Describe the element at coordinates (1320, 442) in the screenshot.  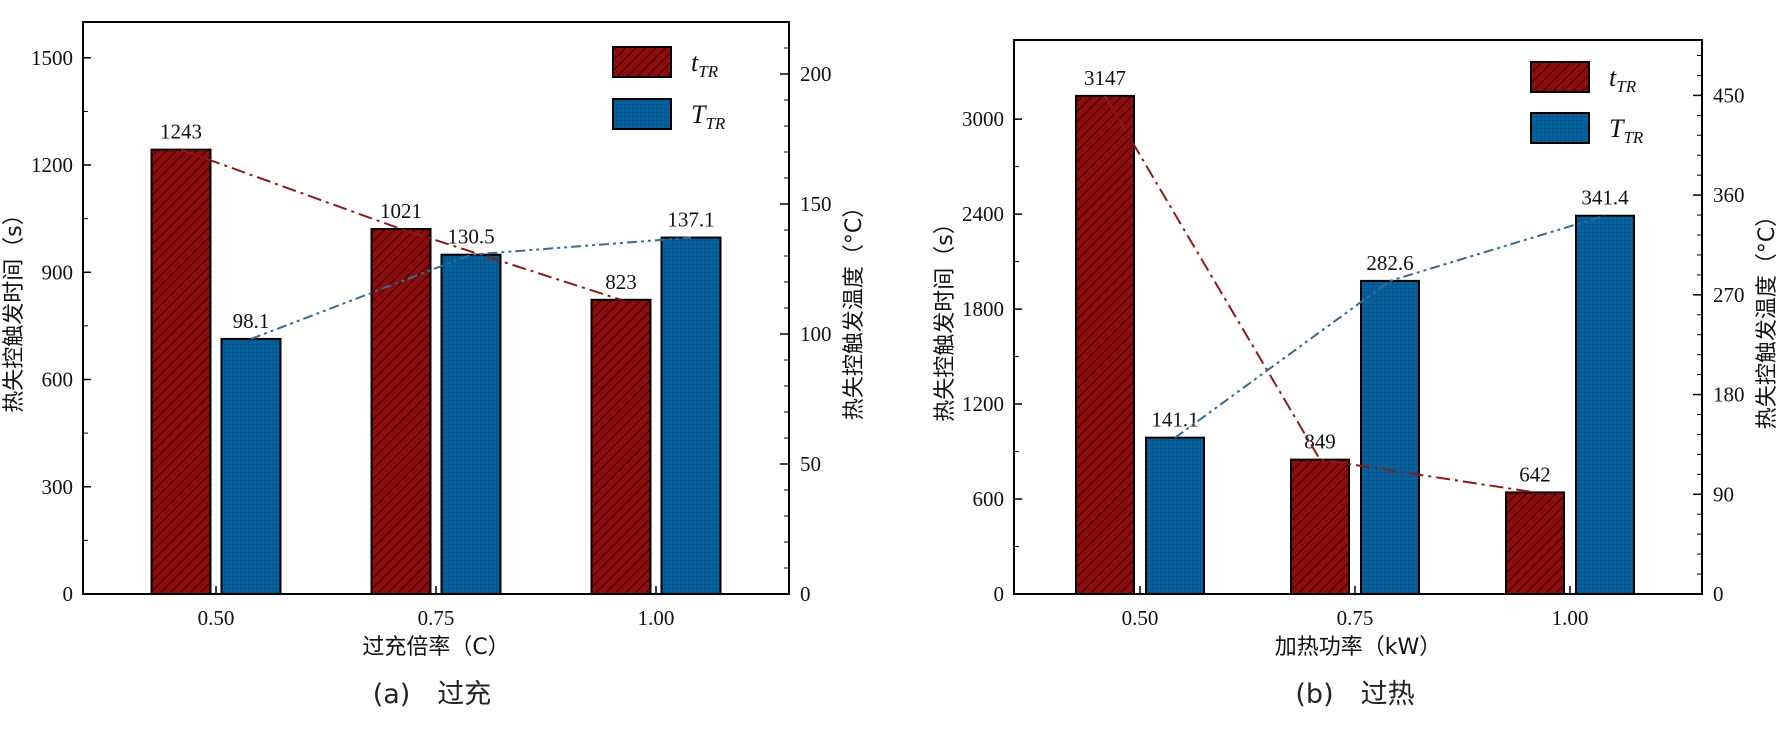
I see `data-label-t-tr: 849` at that location.